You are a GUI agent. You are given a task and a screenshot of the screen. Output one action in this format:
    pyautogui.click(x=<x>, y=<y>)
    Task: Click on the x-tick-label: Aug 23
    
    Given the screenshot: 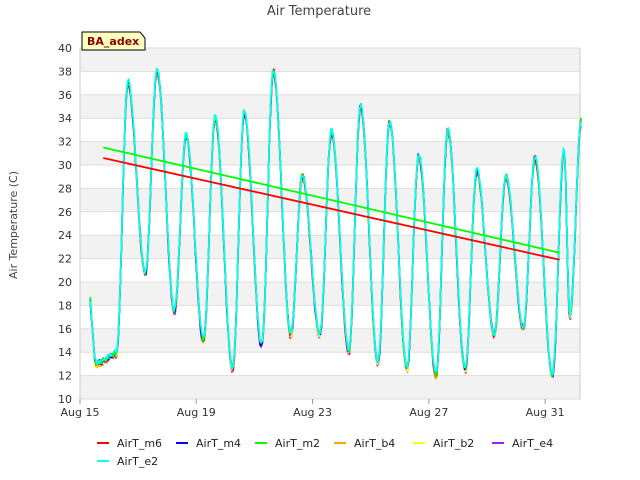 What is the action you would take?
    pyautogui.click(x=312, y=412)
    